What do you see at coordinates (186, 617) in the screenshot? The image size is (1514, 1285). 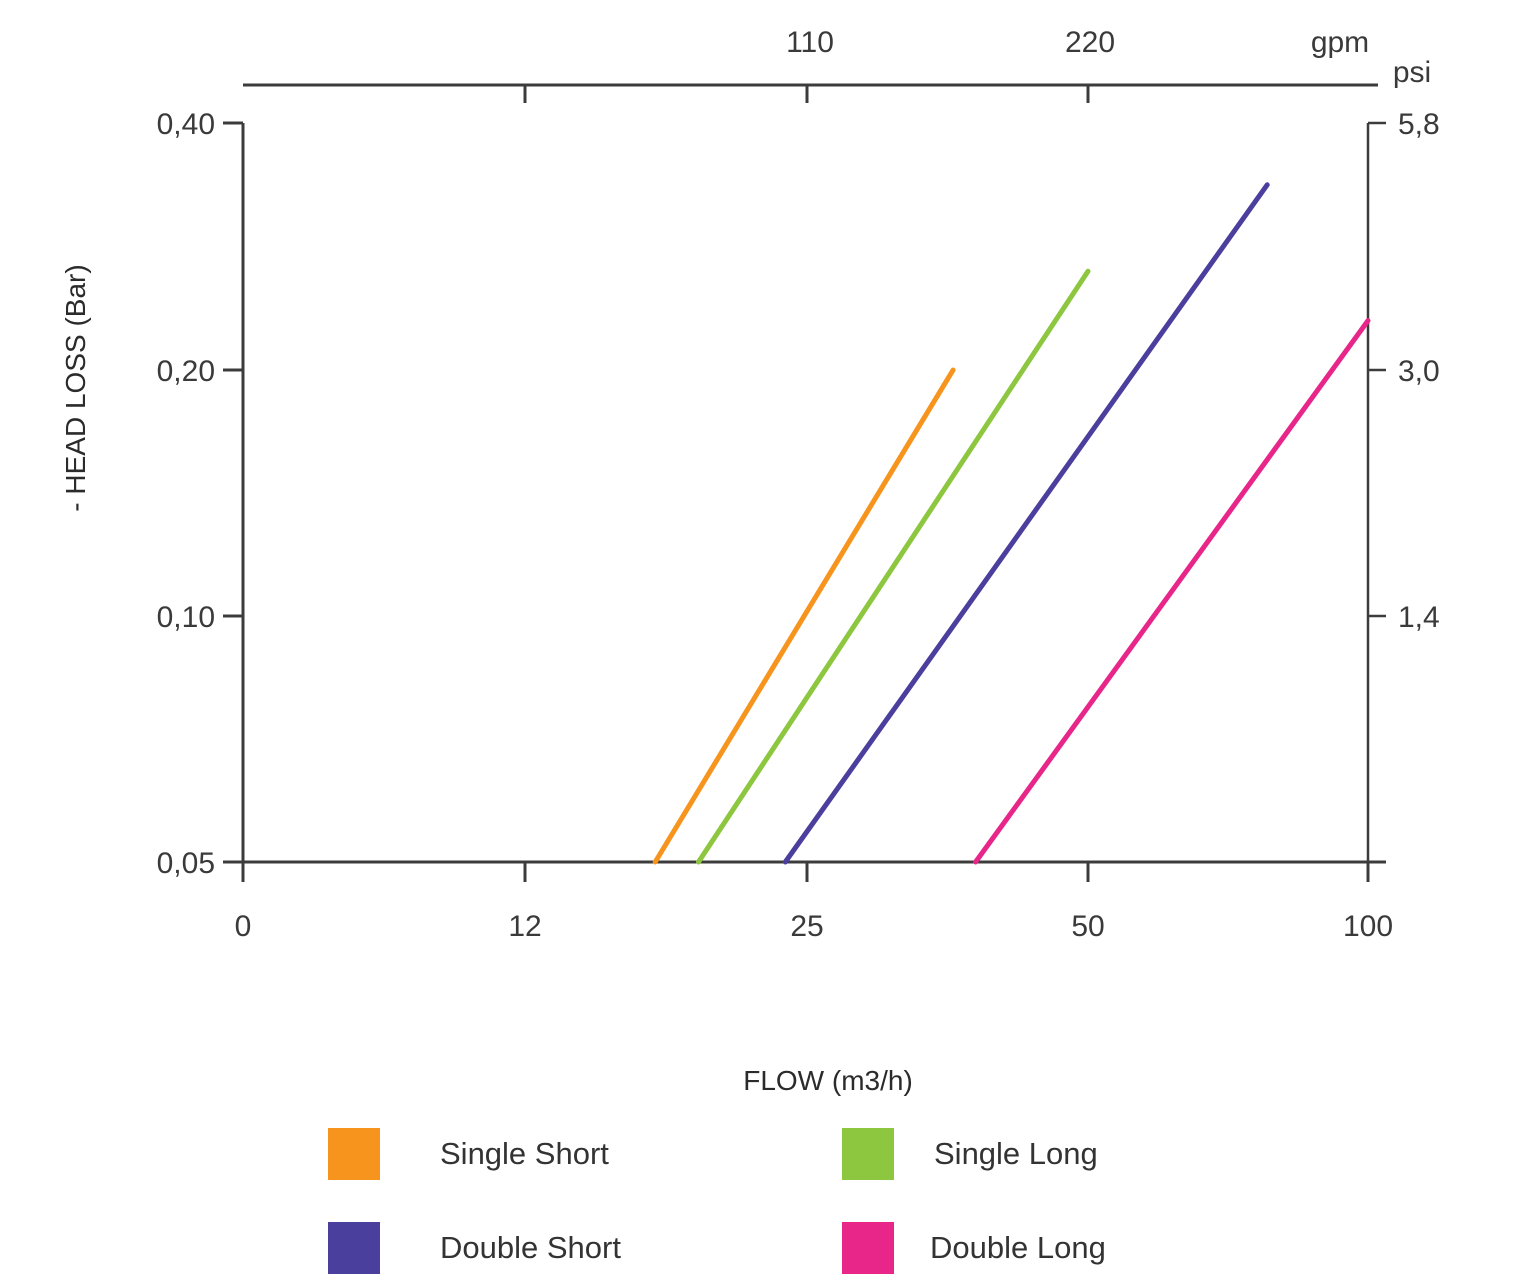 I see `y-tick-label-1: 0,10` at bounding box center [186, 617].